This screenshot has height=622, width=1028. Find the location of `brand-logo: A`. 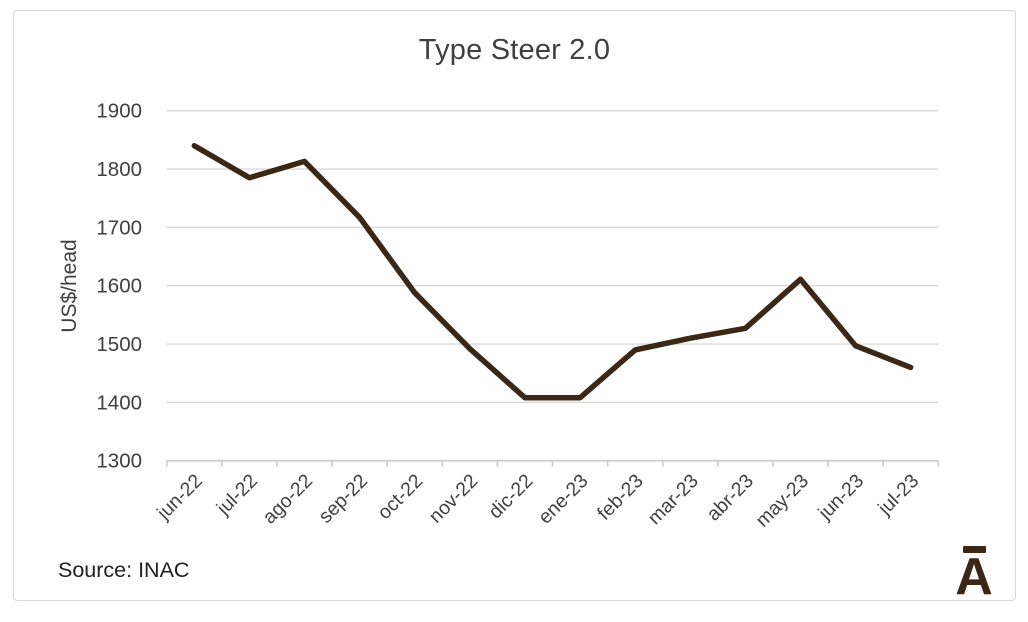

brand-logo: A is located at coordinates (974, 576).